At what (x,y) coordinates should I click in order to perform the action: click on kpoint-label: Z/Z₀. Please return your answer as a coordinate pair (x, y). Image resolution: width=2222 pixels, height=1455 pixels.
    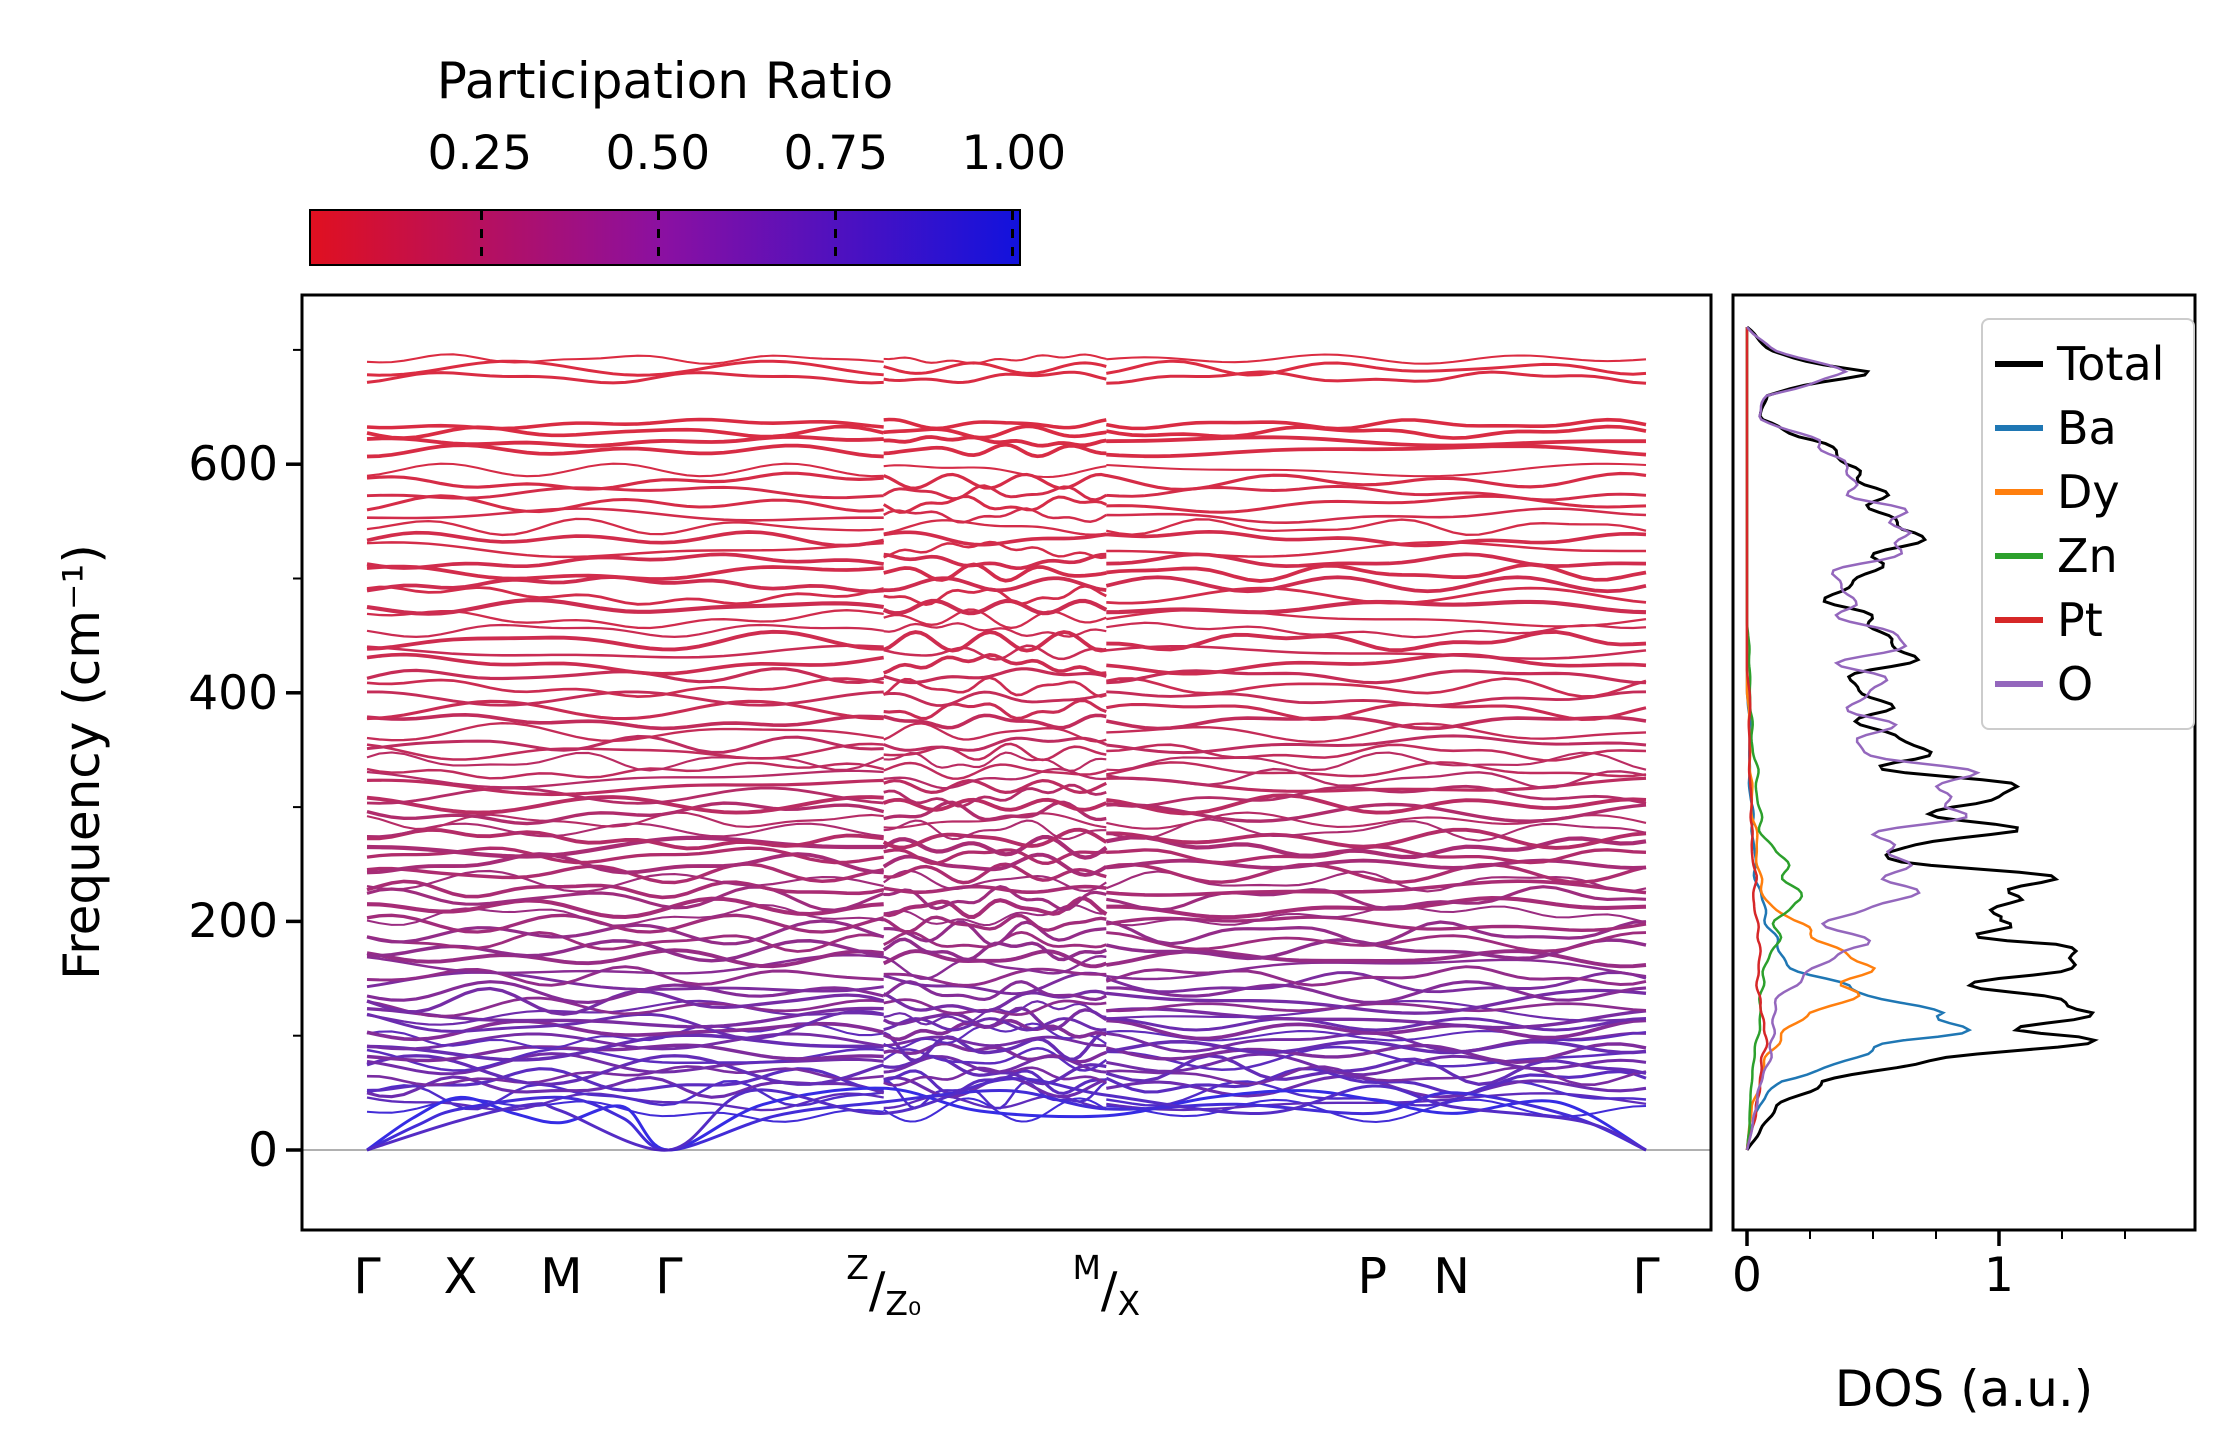
    Looking at the image, I should click on (884, 1285).